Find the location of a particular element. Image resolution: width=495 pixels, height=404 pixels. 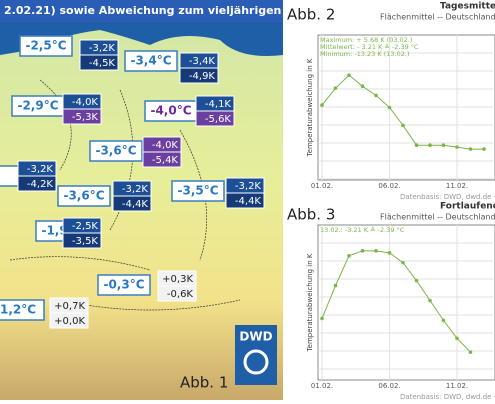

station-deviation: -5,3K is located at coordinates (85, 117).